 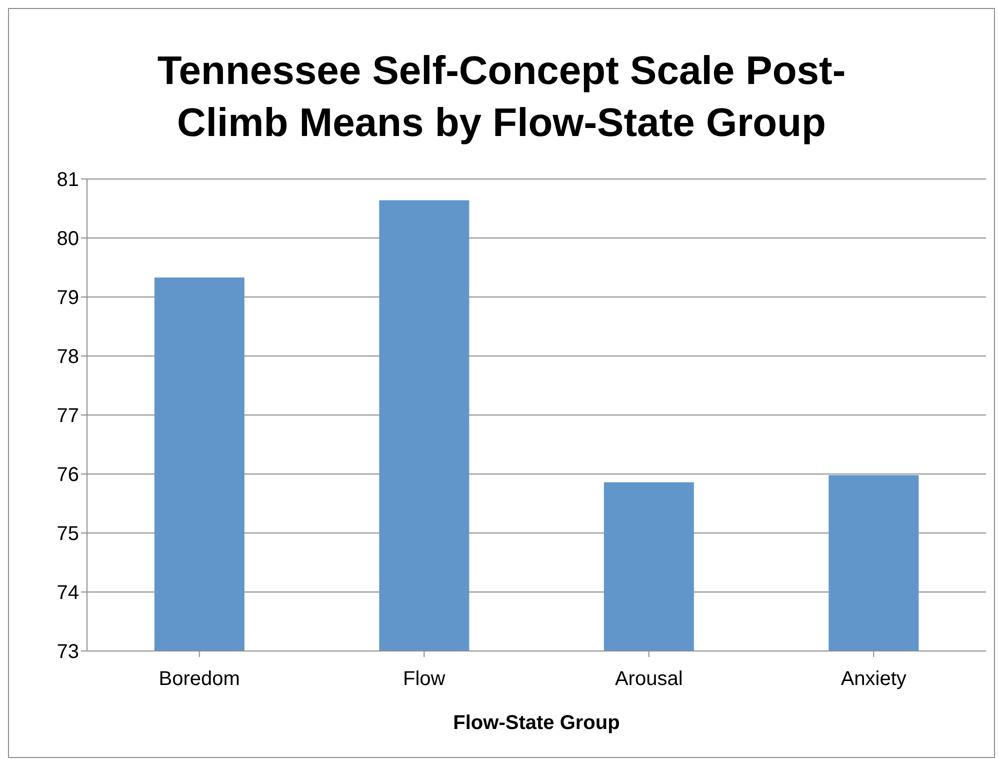 I want to click on y-tick-label: 76, so click(x=67, y=475).